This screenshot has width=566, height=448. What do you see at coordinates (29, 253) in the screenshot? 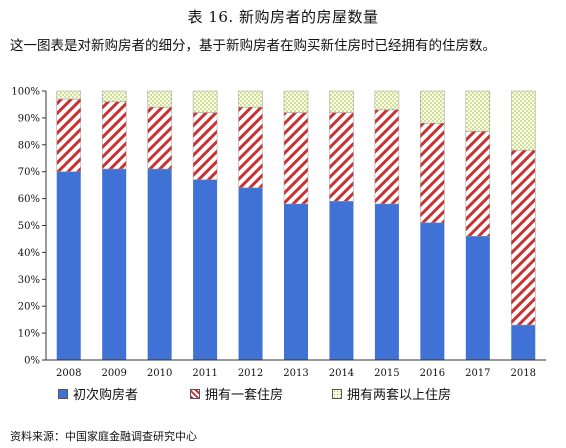
I see `y-tick-label: 40%` at bounding box center [29, 253].